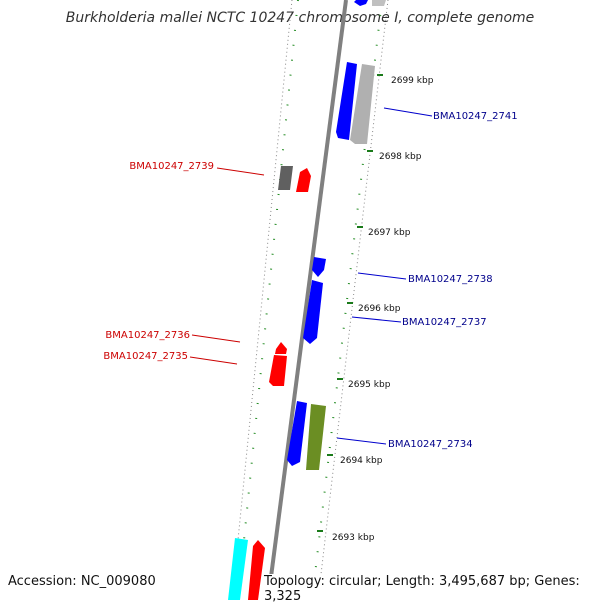  I want to click on gene-2740-top-grey, so click(379, 3).